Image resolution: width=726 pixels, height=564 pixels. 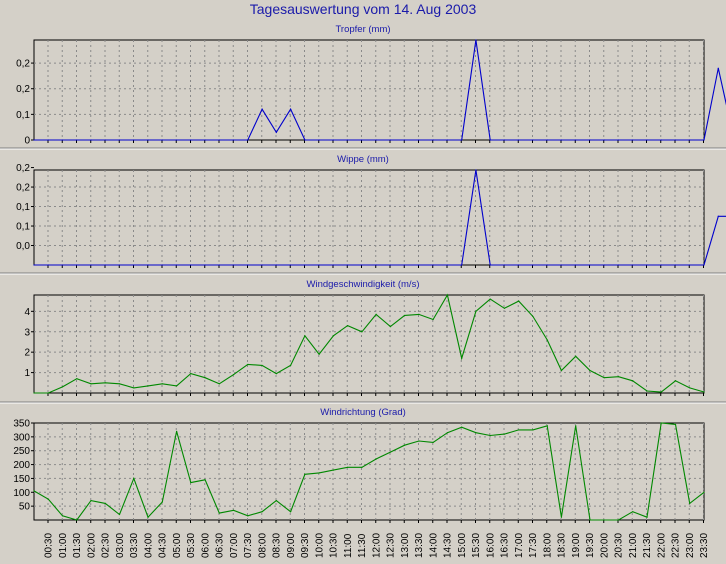 I want to click on y-tick-label: 3, so click(x=27, y=332).